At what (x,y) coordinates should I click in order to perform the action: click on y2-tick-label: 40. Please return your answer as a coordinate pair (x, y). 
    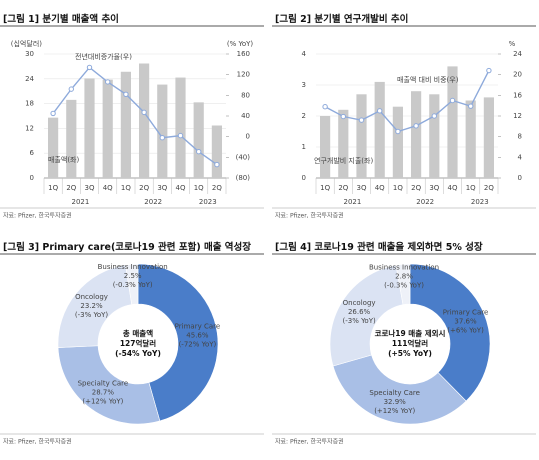
    Looking at the image, I should click on (245, 116).